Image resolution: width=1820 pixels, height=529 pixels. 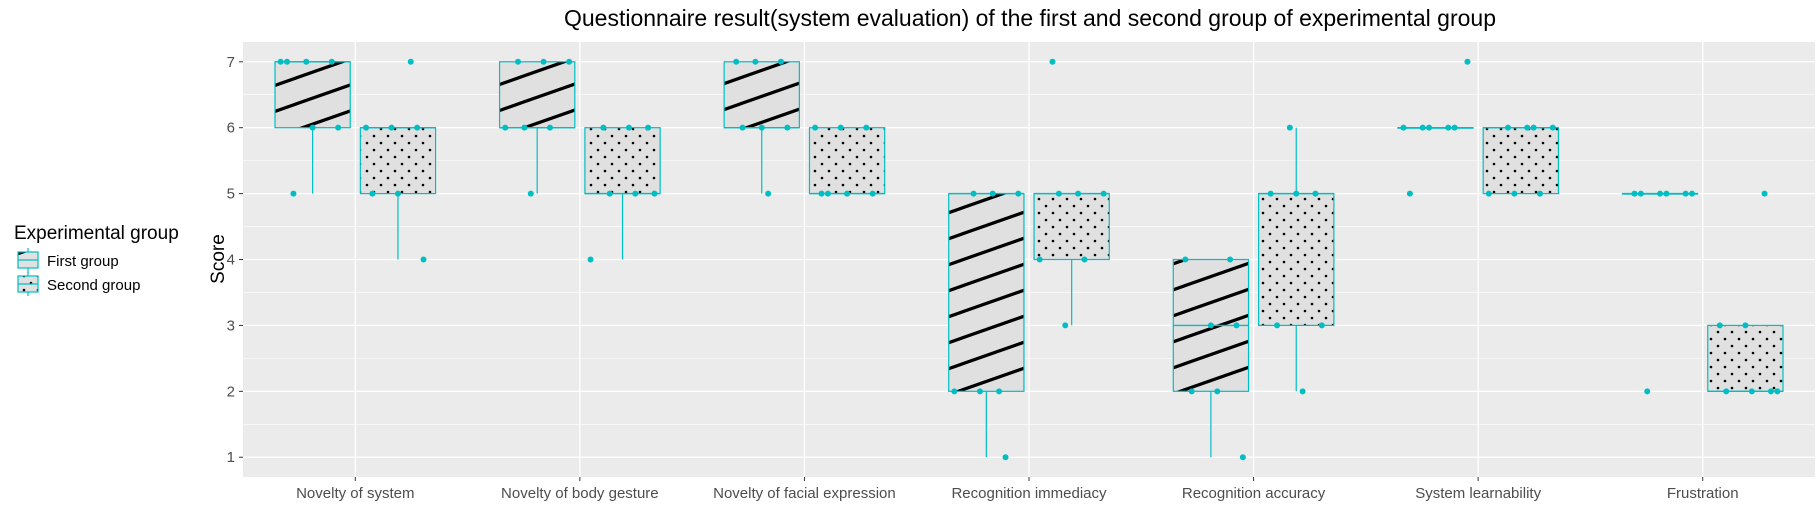 What do you see at coordinates (580, 493) in the screenshot?
I see `x-tick-label: Novelty of body gesture` at bounding box center [580, 493].